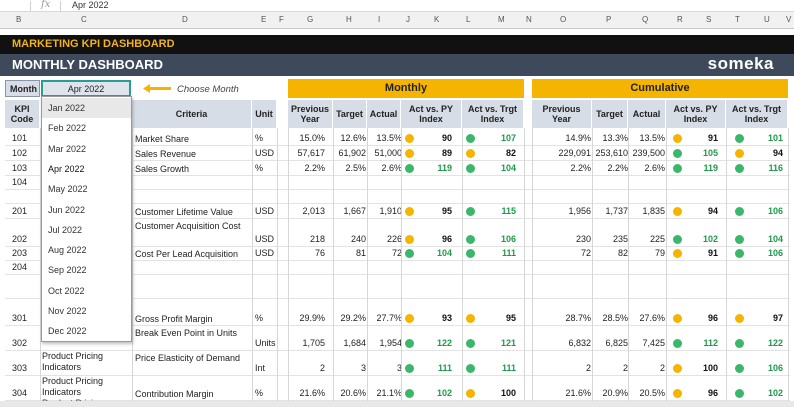 The height and width of the screenshot is (407, 794). Describe the element at coordinates (281, 19) in the screenshot. I see `column-header: F` at that location.